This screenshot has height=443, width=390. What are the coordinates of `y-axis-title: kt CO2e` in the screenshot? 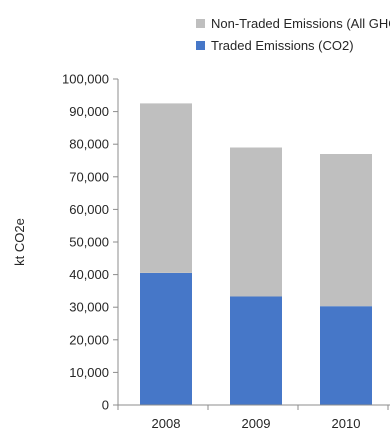 It's located at (19, 242).